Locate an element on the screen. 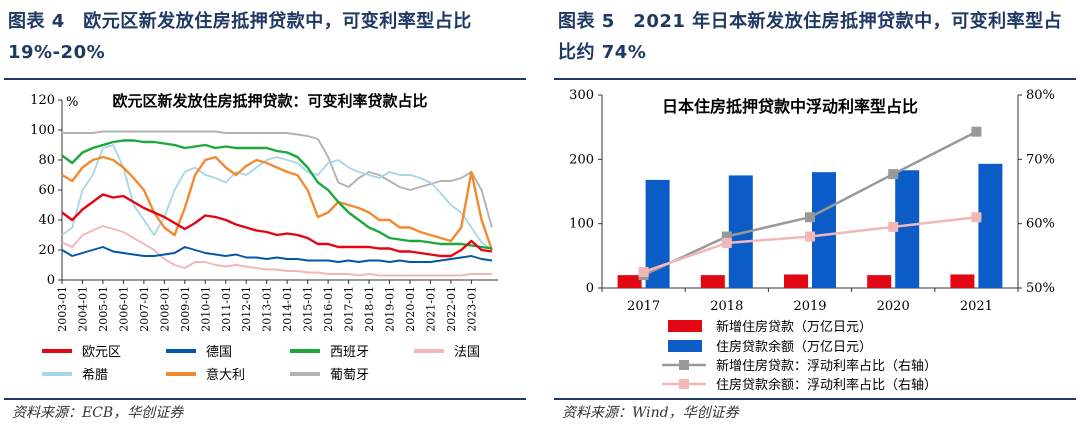 The width and height of the screenshot is (1080, 432). chart-4-x-tick-label: 2019-01 is located at coordinates (390, 309).